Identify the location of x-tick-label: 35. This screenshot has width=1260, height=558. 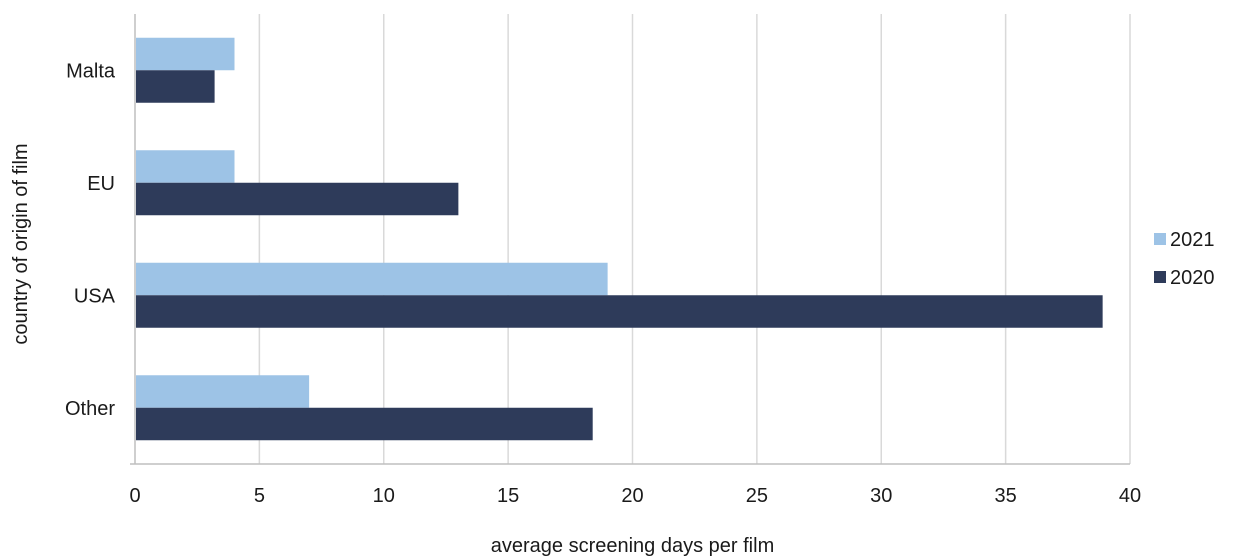
(1006, 496).